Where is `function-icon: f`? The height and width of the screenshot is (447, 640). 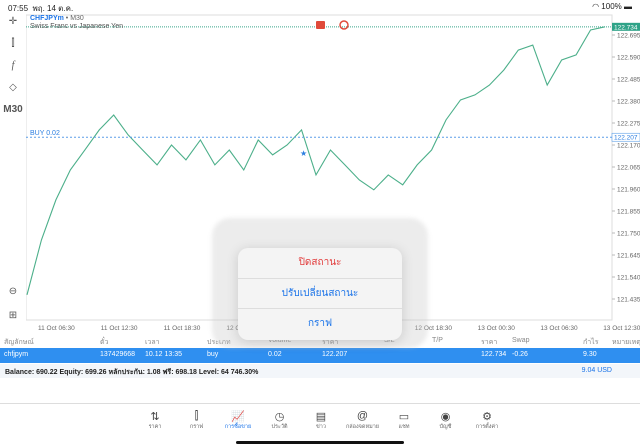
function-icon: f is located at coordinates (13, 65).